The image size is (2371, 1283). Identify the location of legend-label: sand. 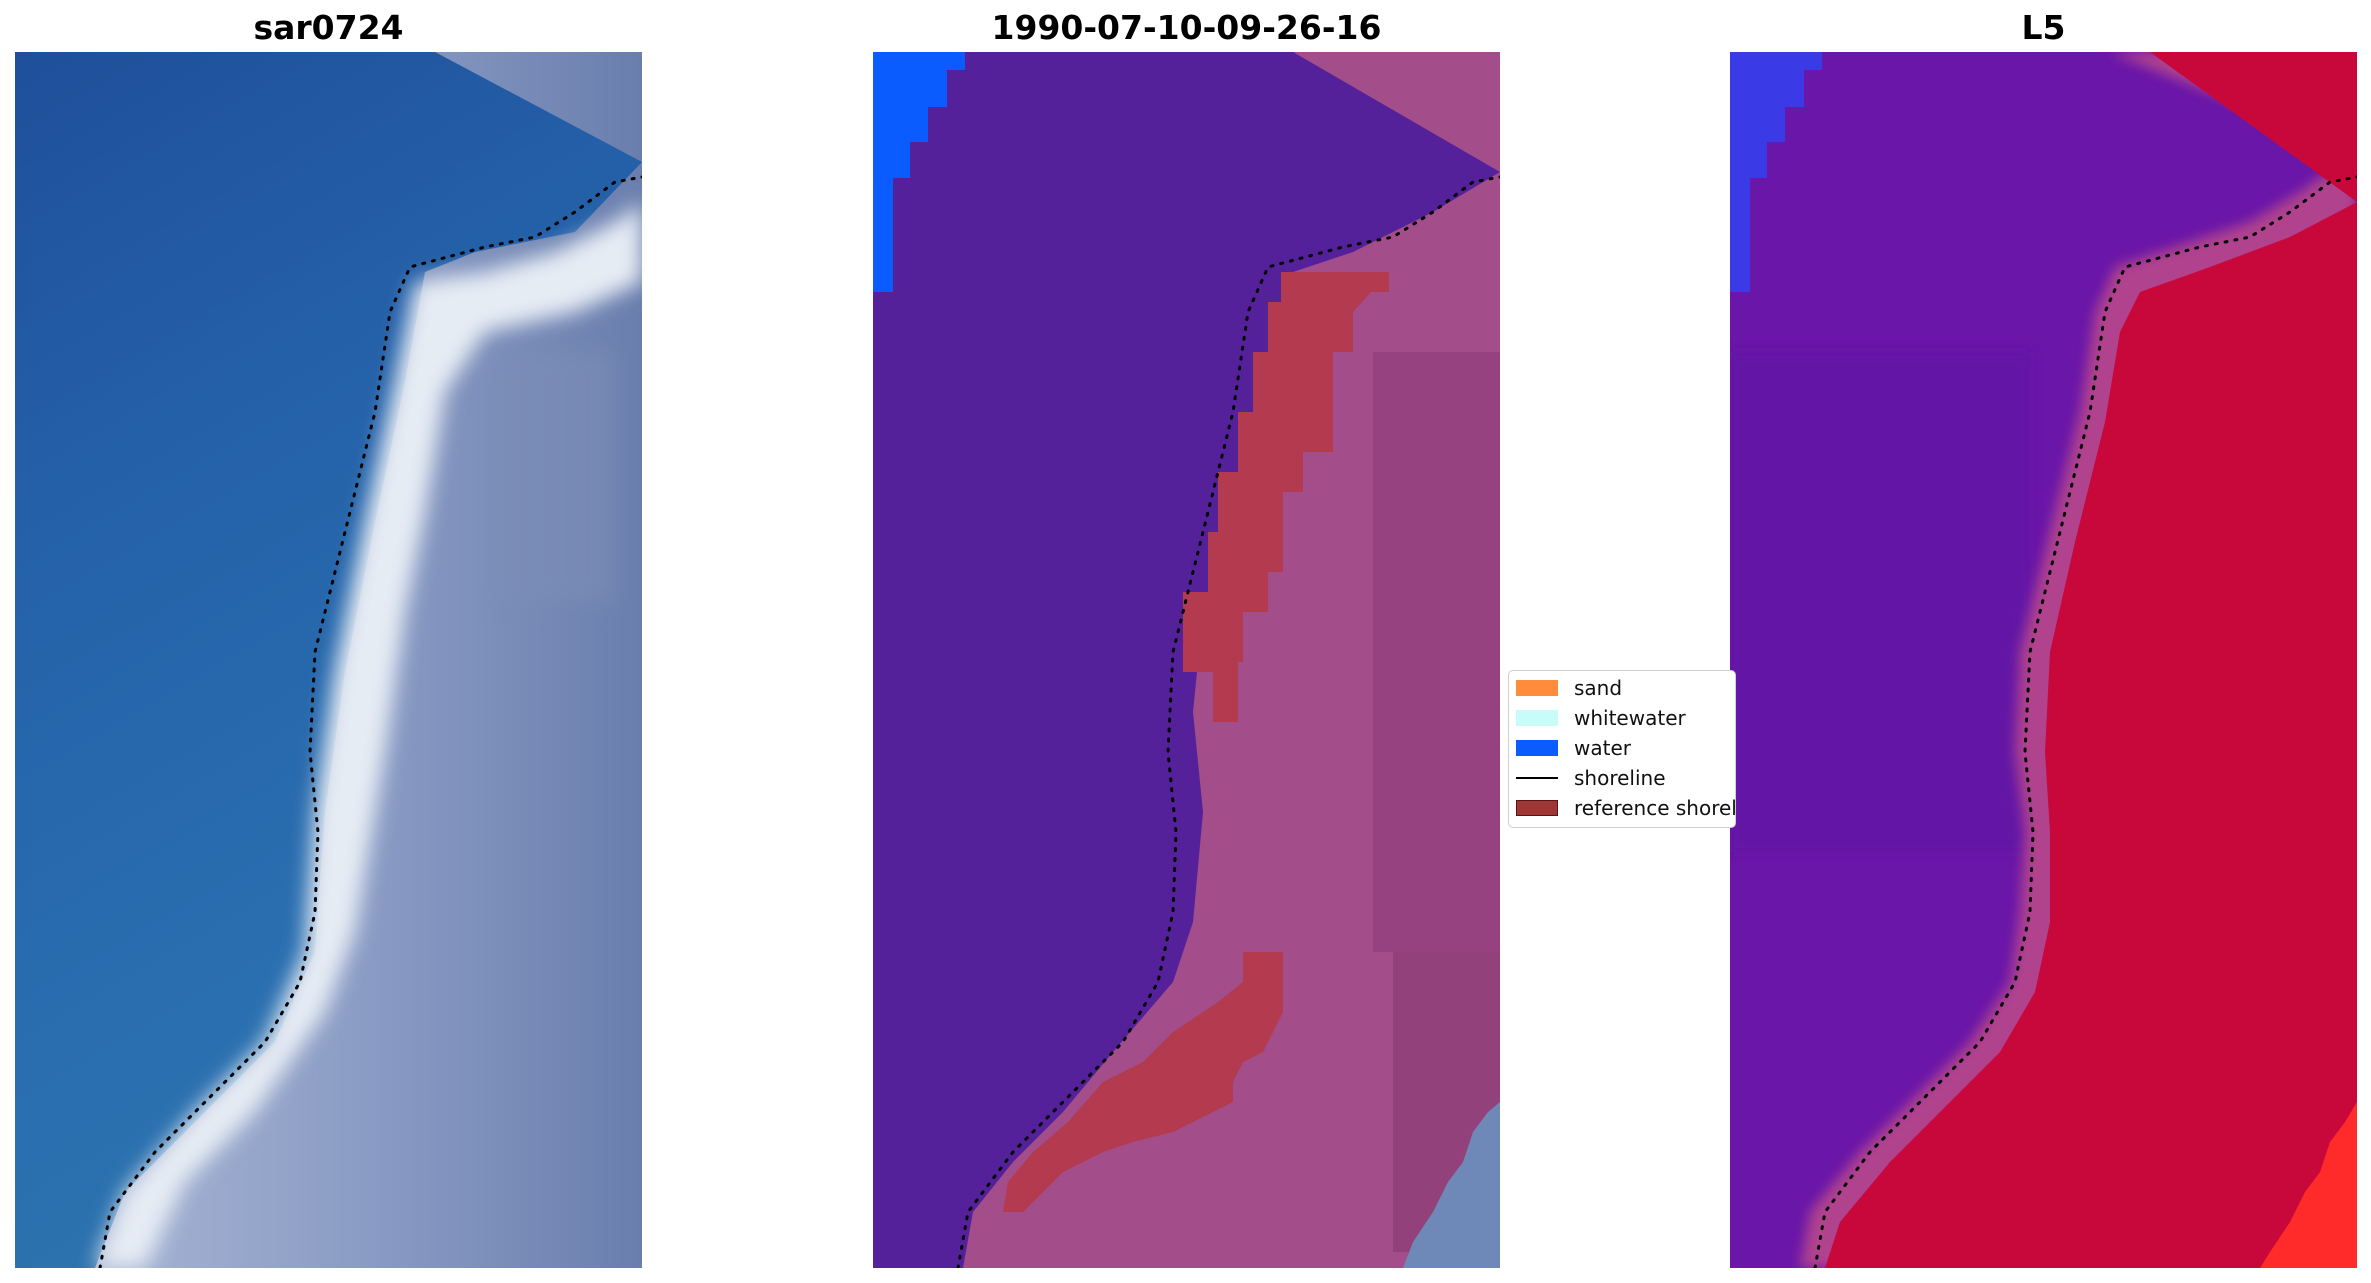
(1598, 688).